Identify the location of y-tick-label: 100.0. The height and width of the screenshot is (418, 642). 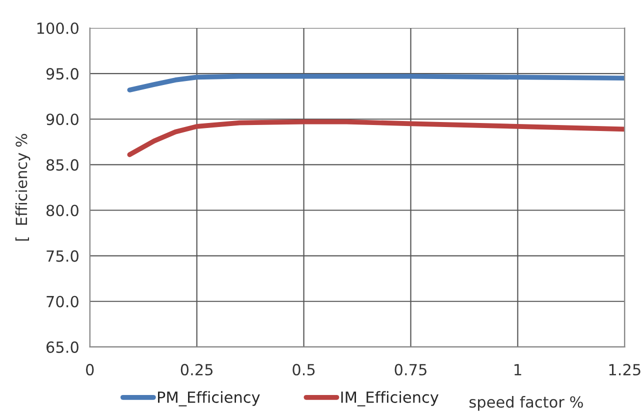
(57, 28).